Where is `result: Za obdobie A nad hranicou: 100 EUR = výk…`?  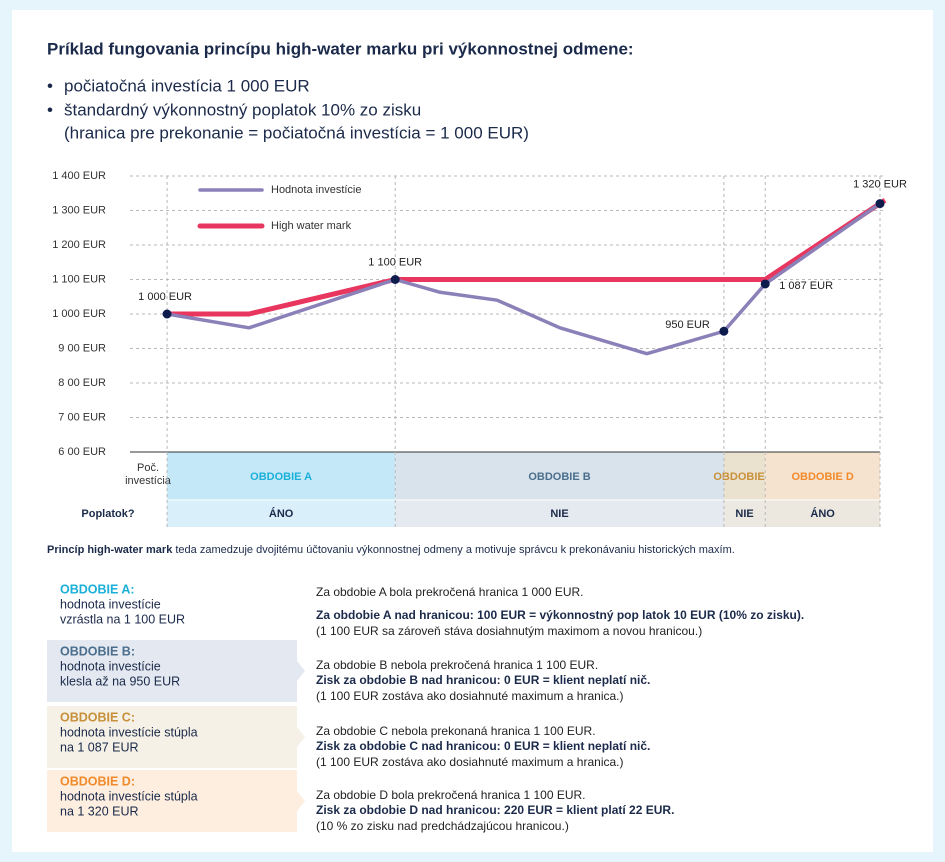 result: Za obdobie A nad hranicou: 100 EUR = výk… is located at coordinates (560, 615).